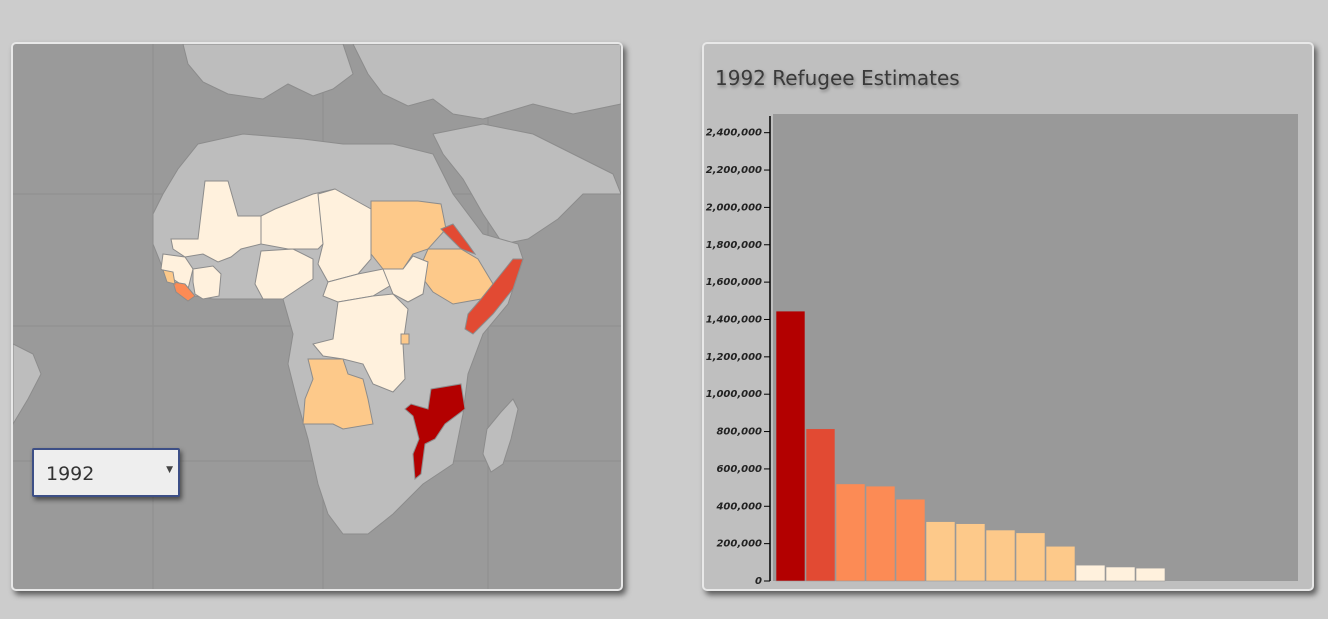 This screenshot has height=619, width=1328. I want to click on year-select-value: 1992, so click(70, 474).